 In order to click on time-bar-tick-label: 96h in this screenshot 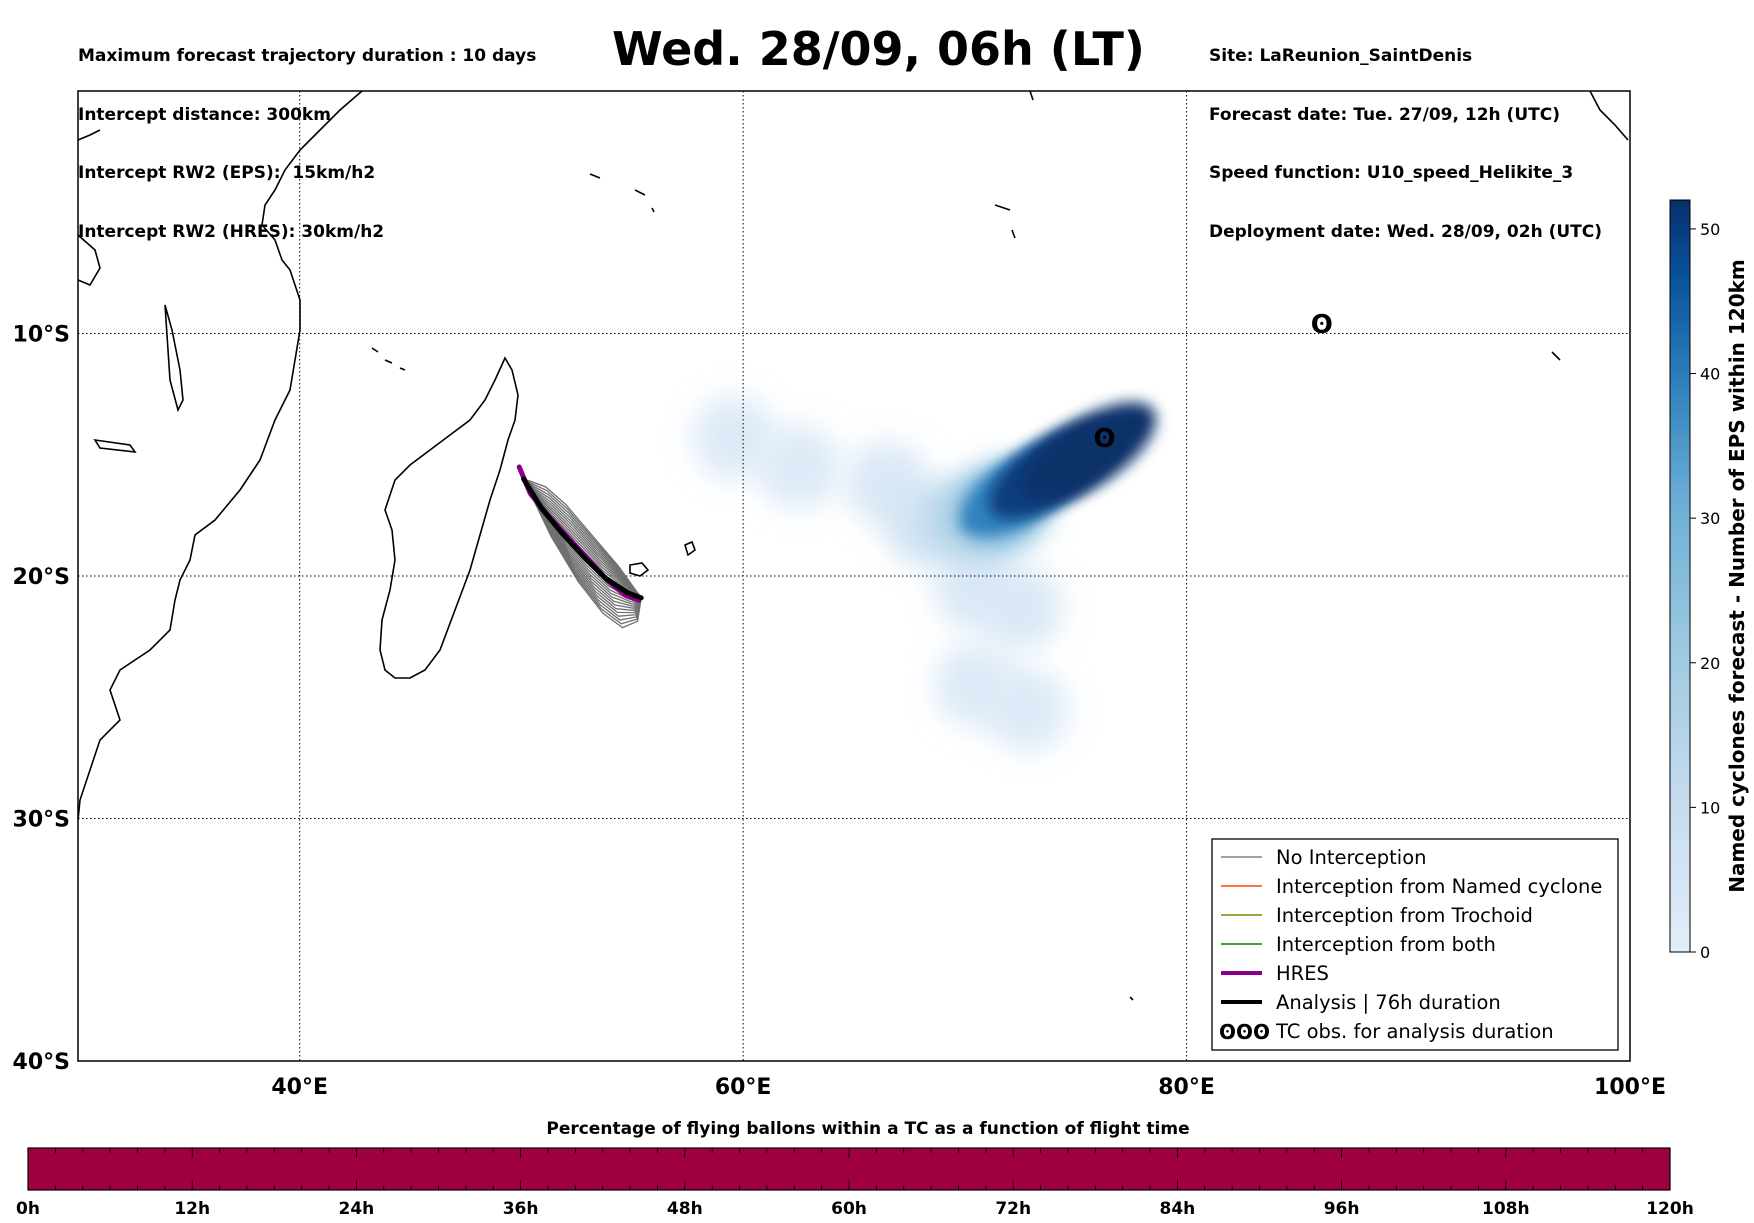, I will do `click(1342, 1209)`.